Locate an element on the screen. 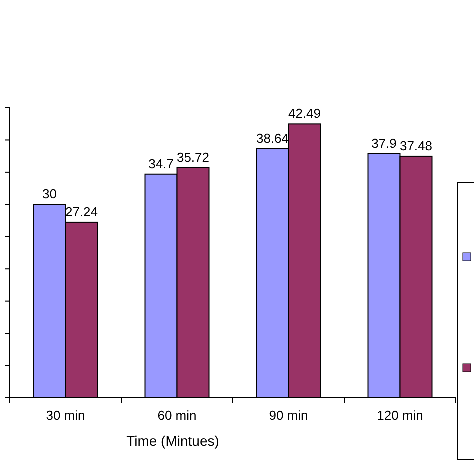  data-label: 35.72 is located at coordinates (193, 157).